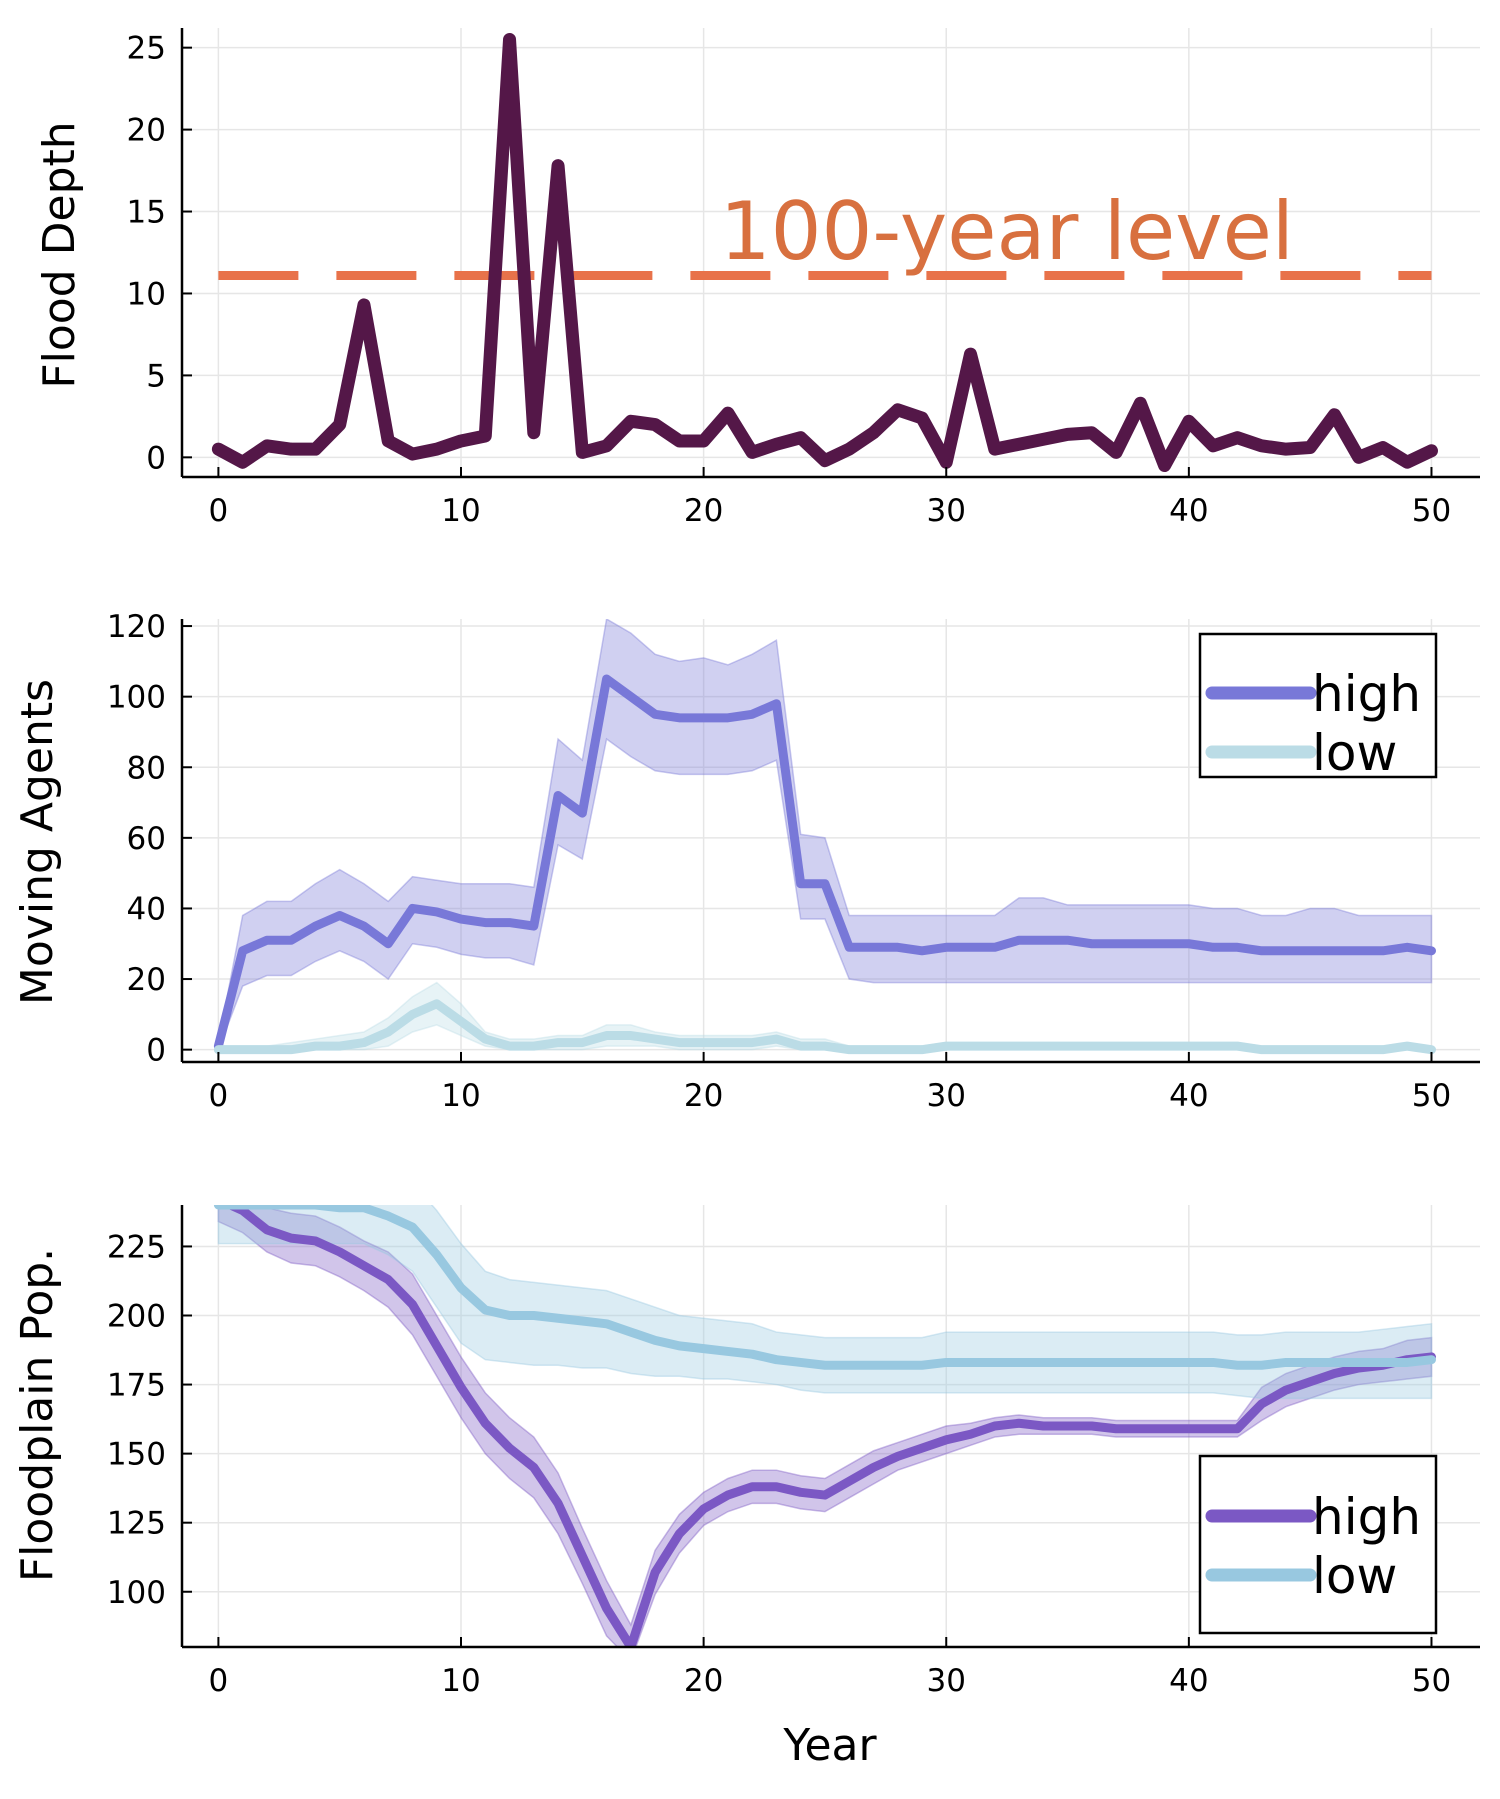 This screenshot has height=1799, width=1500. What do you see at coordinates (1007, 231) in the screenshot?
I see `hundred-year-level-annotation: 100-year level` at bounding box center [1007, 231].